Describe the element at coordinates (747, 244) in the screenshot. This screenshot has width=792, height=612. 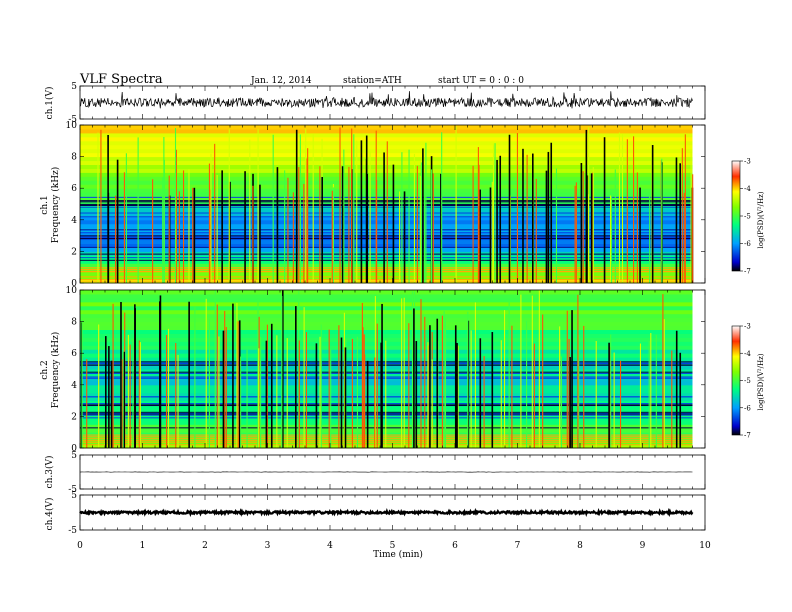
I see `colorbar-tick-label: -6` at that location.